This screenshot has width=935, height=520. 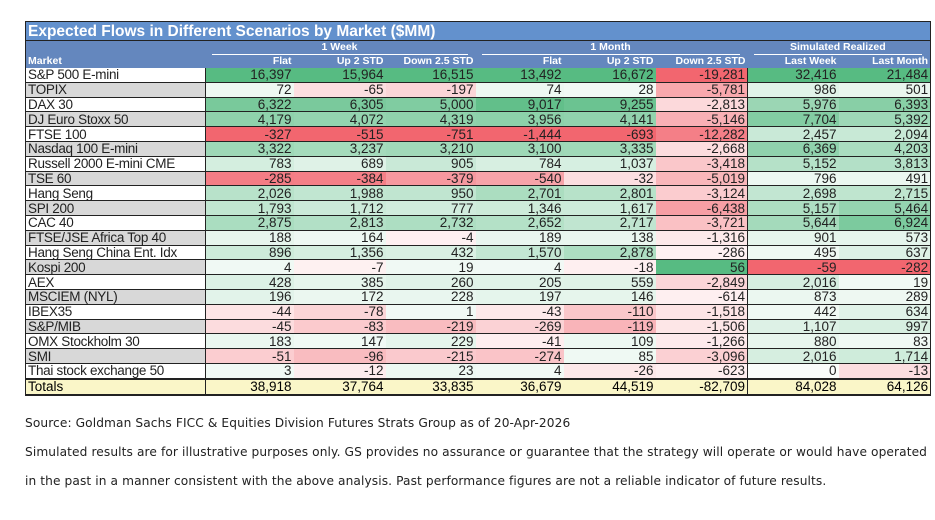 What do you see at coordinates (249, 312) in the screenshot?
I see `value-cell: -44` at bounding box center [249, 312].